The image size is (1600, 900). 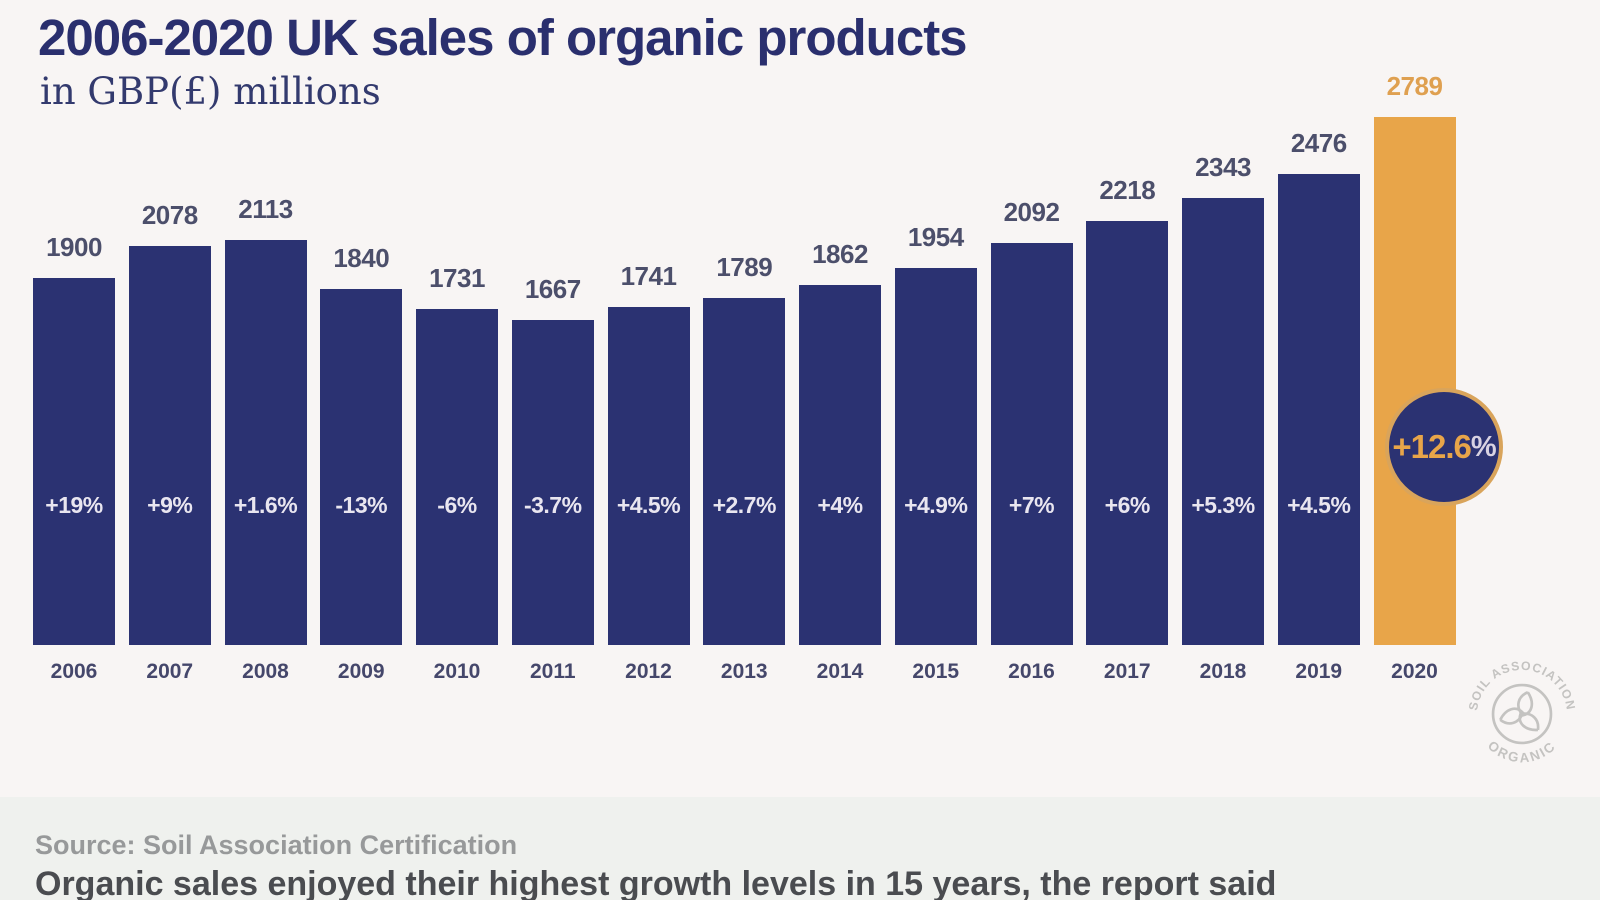 I want to click on growth-badge-percent-sign: %, so click(x=1483, y=446).